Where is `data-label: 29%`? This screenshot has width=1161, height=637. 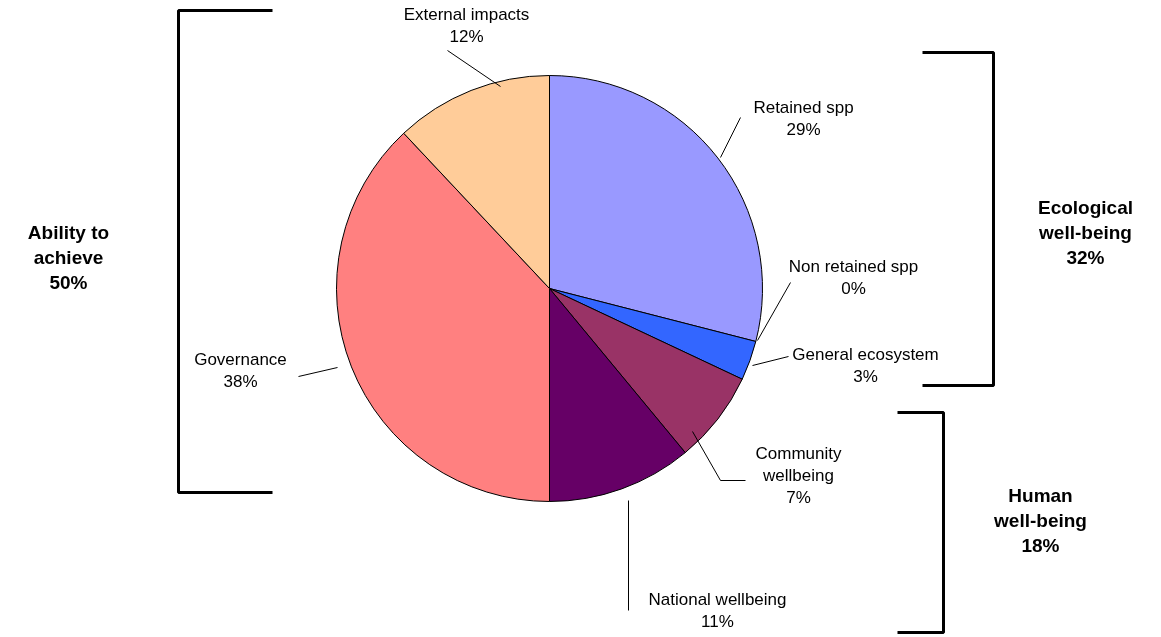 data-label: 29% is located at coordinates (803, 129).